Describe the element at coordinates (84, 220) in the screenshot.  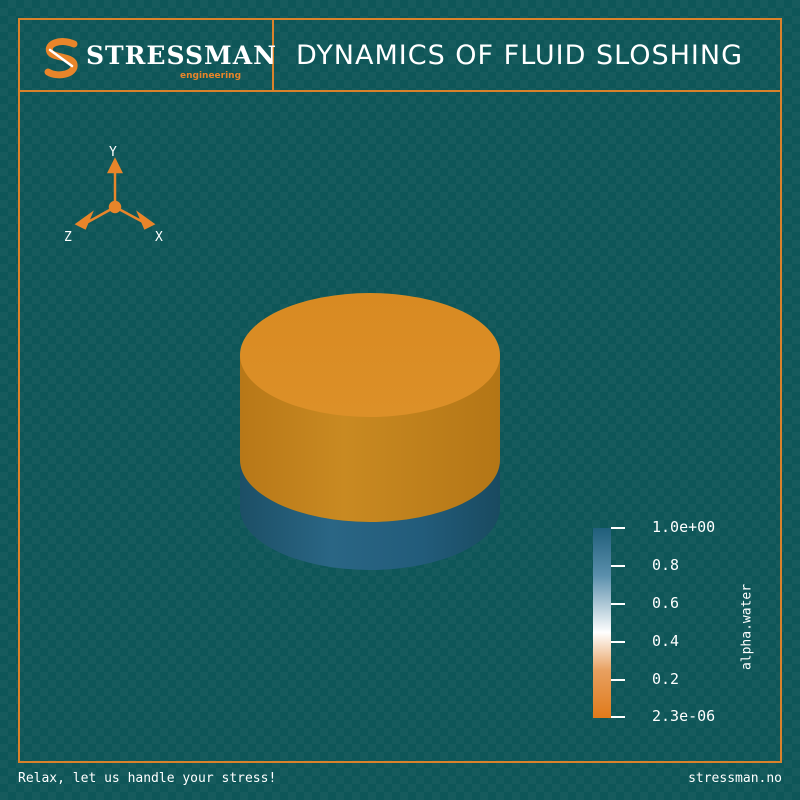
I see `z-axis-arrow` at that location.